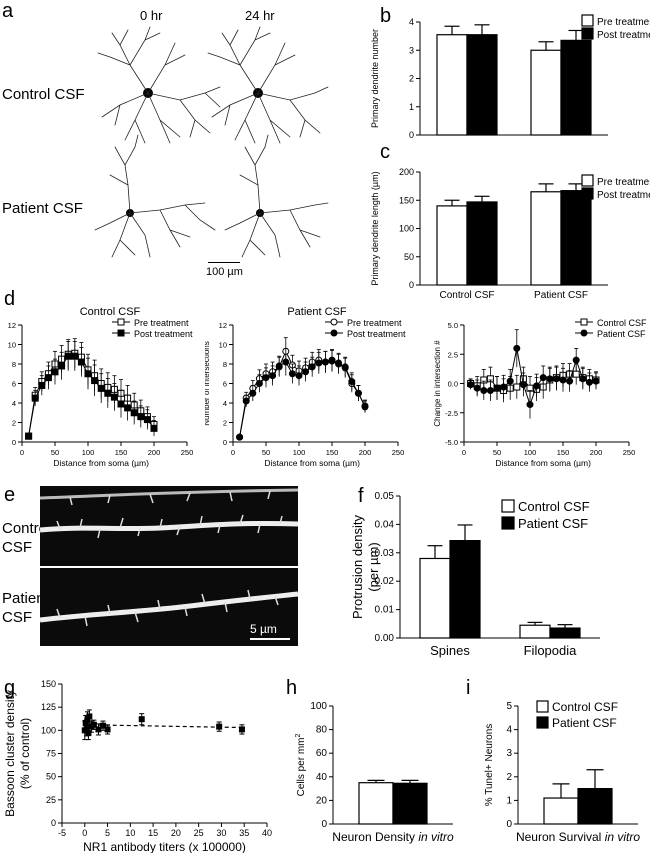  What do you see at coordinates (244, 833) in the screenshot?
I see `g-x-tick-label: 35` at bounding box center [244, 833].